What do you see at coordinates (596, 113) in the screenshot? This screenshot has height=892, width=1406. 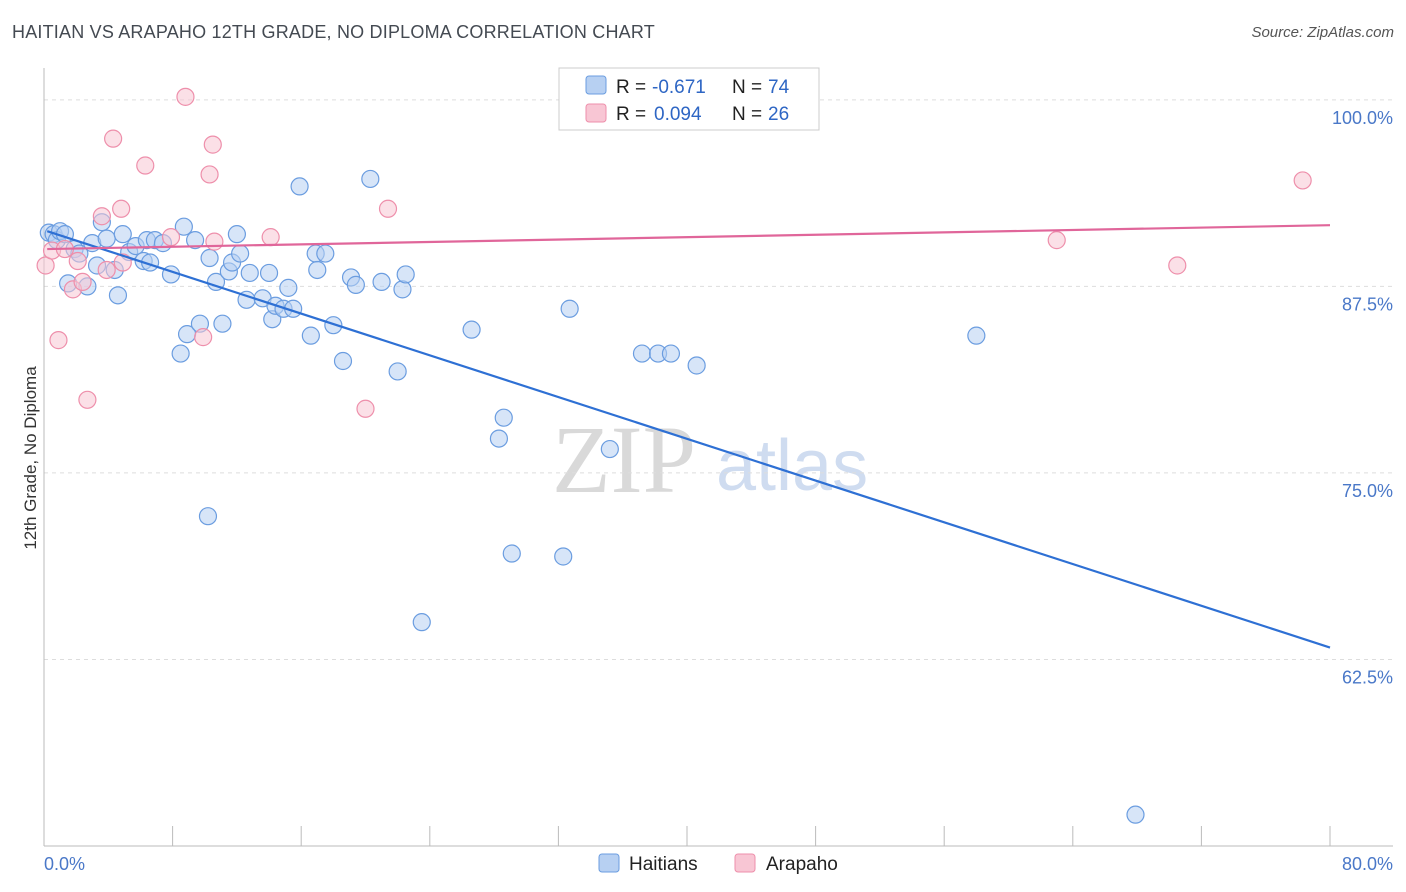 I see `legend-swatch-arapaho` at bounding box center [596, 113].